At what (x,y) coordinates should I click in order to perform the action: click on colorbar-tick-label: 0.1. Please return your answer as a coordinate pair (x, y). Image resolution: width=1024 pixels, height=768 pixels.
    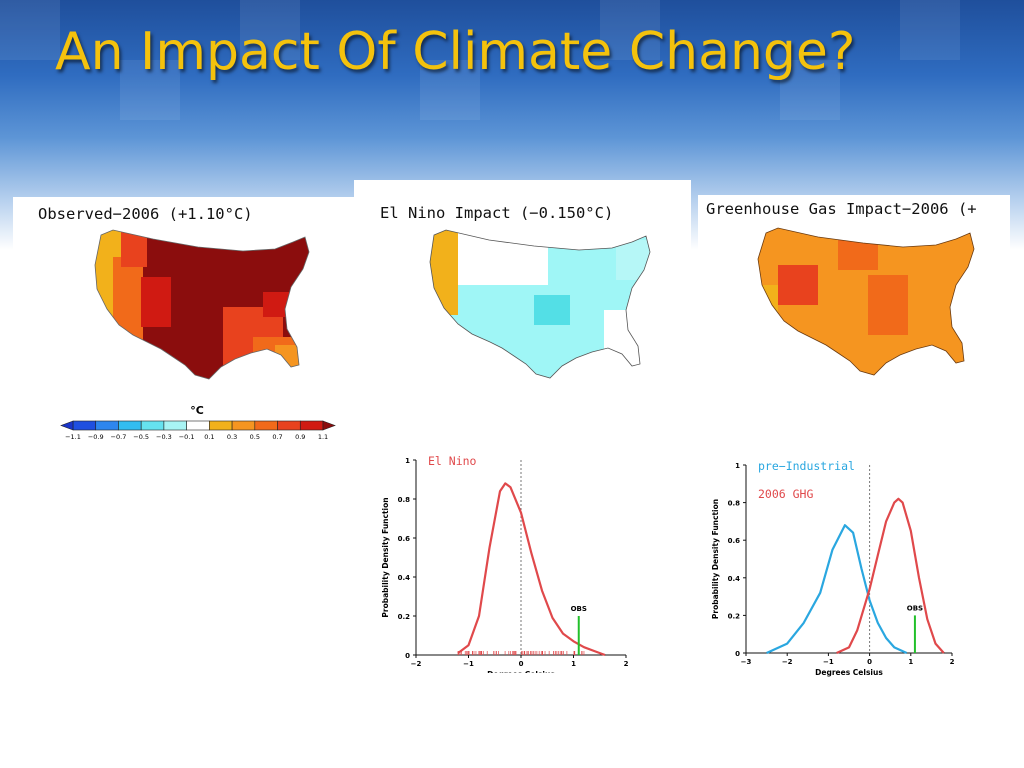
    Looking at the image, I should click on (209, 437).